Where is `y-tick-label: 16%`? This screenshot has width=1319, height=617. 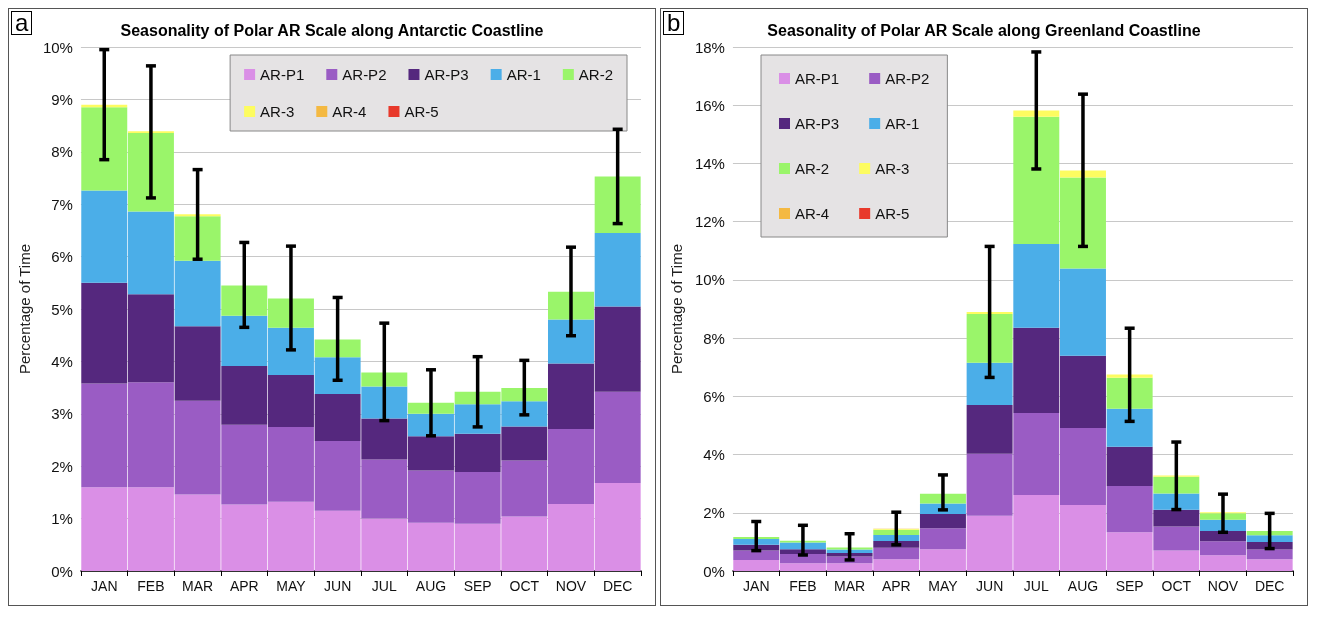 y-tick-label: 16% is located at coordinates (709, 105).